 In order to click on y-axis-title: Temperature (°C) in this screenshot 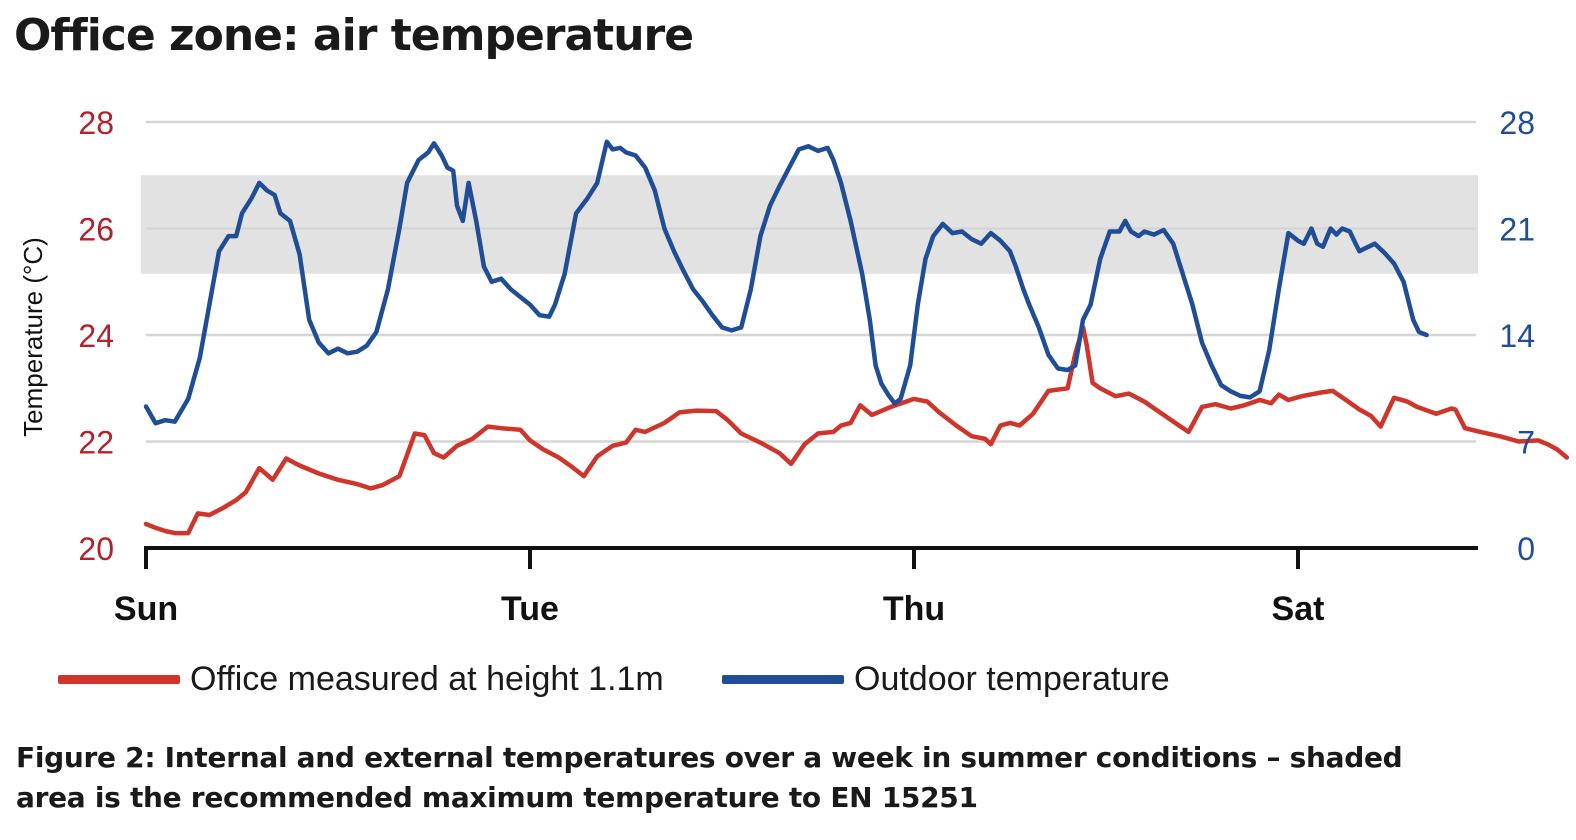, I will do `click(33, 337)`.